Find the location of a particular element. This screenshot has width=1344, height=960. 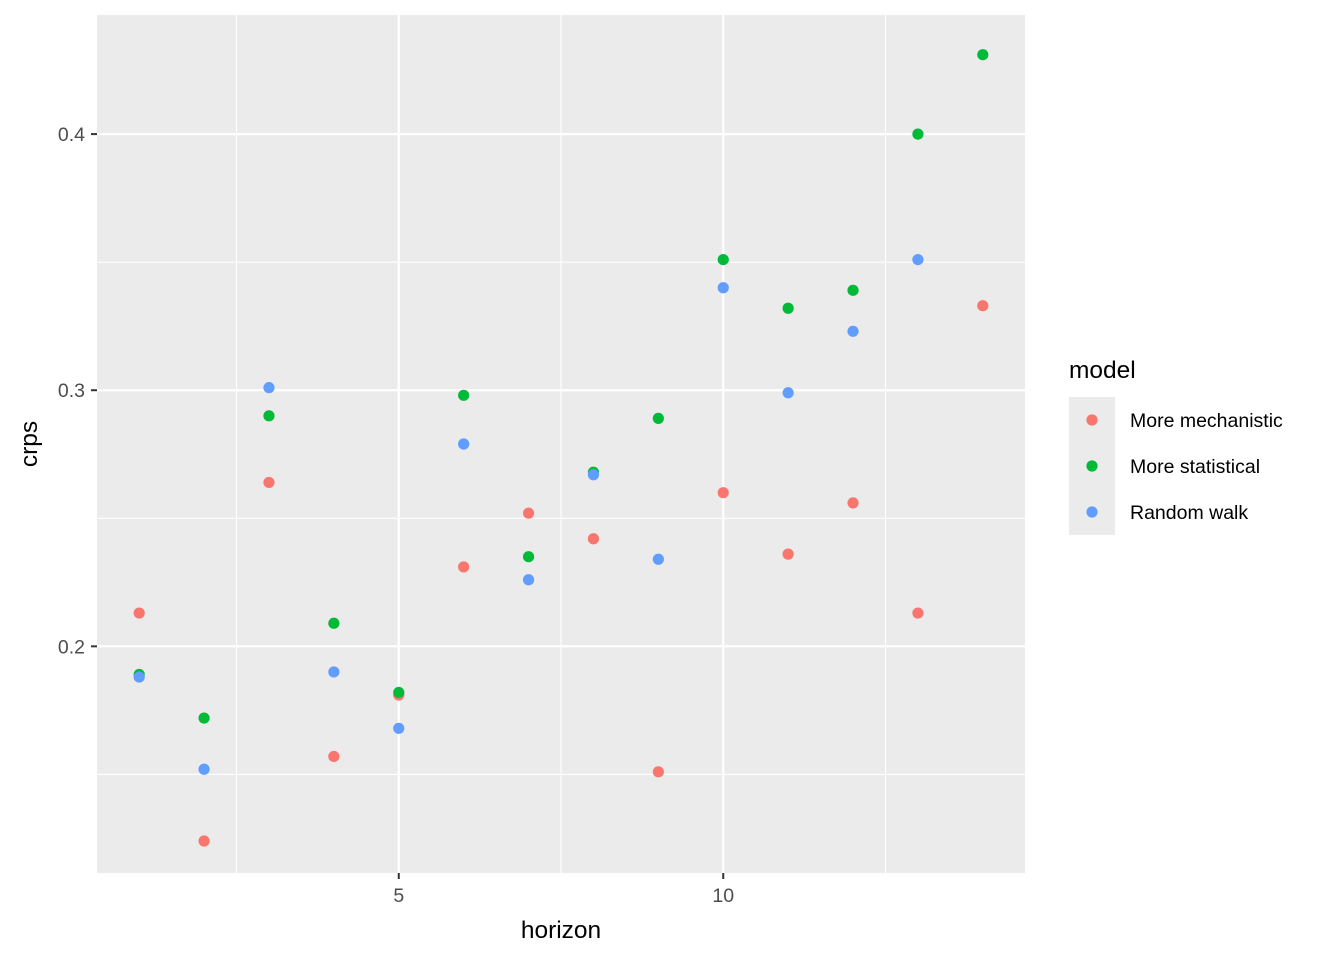

x-tick-label: 5 is located at coordinates (398, 896).